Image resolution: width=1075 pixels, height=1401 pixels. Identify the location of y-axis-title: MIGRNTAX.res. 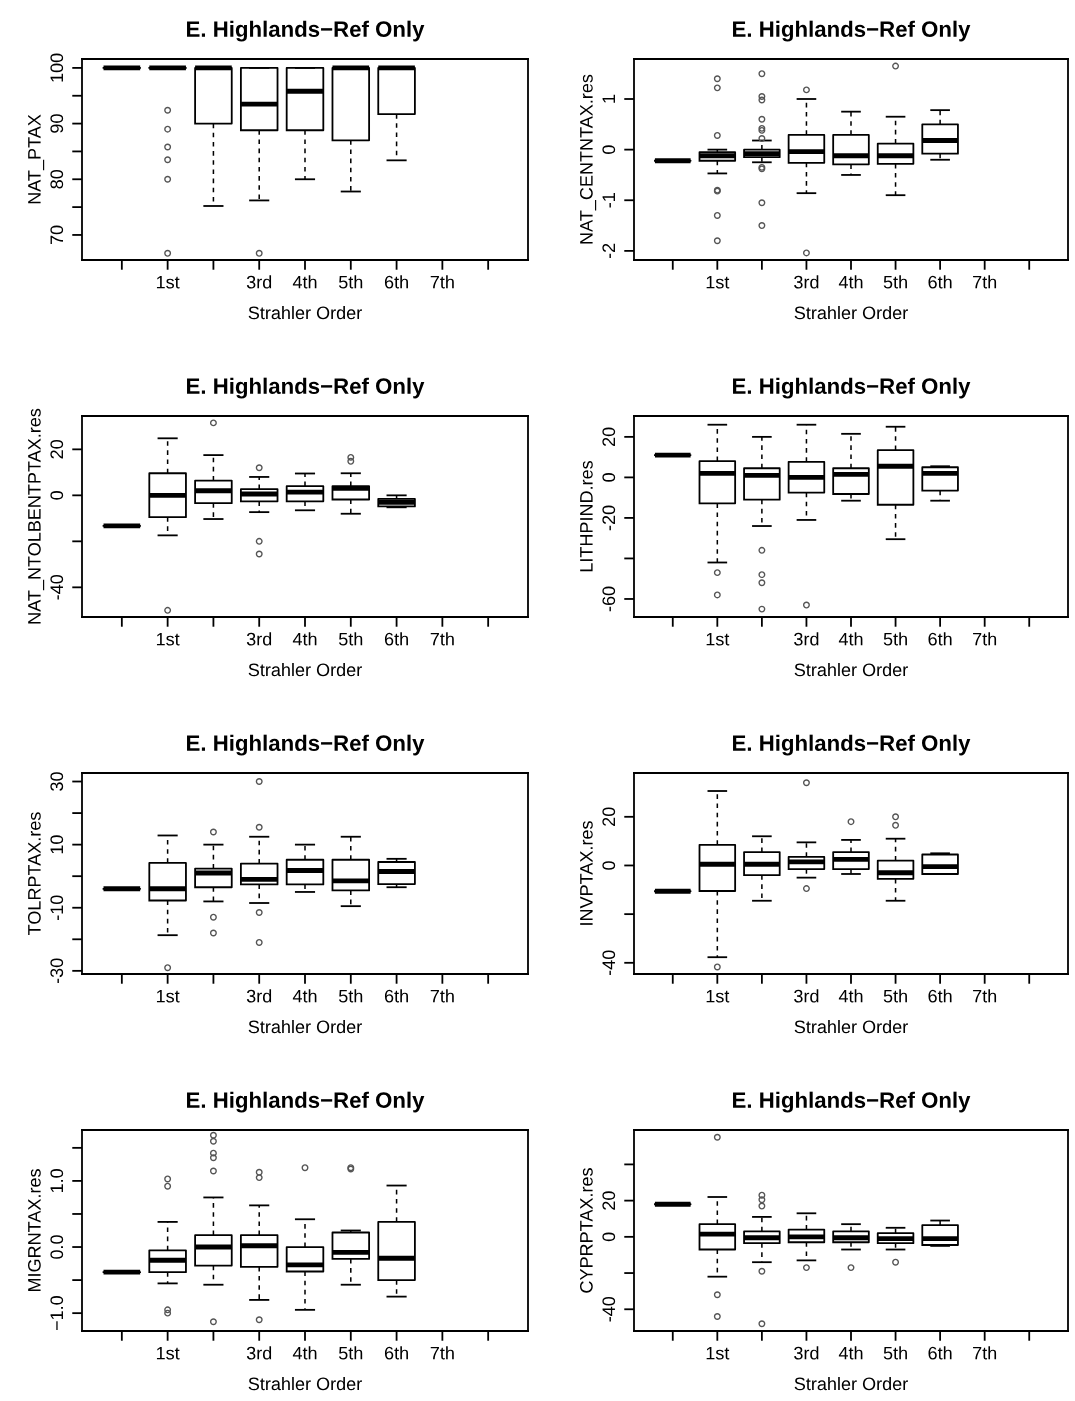
(34, 1230).